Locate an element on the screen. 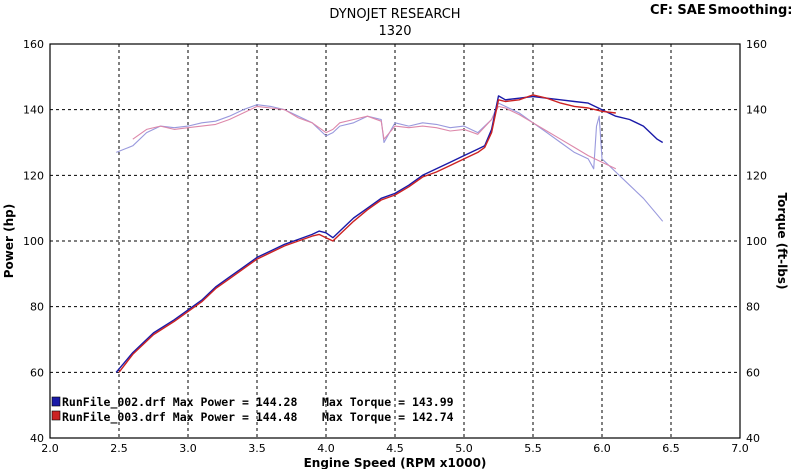 This screenshot has width=791, height=469. x-tick-label: 5.5 is located at coordinates (533, 448).